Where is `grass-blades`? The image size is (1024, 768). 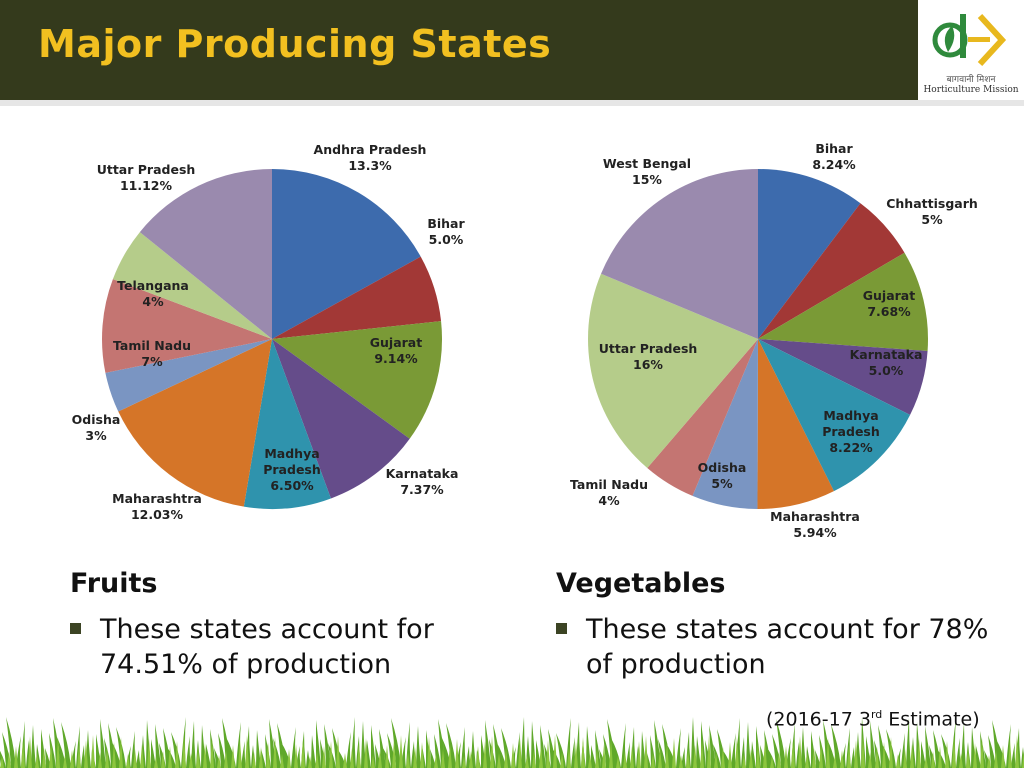 grass-blades is located at coordinates (512, 742).